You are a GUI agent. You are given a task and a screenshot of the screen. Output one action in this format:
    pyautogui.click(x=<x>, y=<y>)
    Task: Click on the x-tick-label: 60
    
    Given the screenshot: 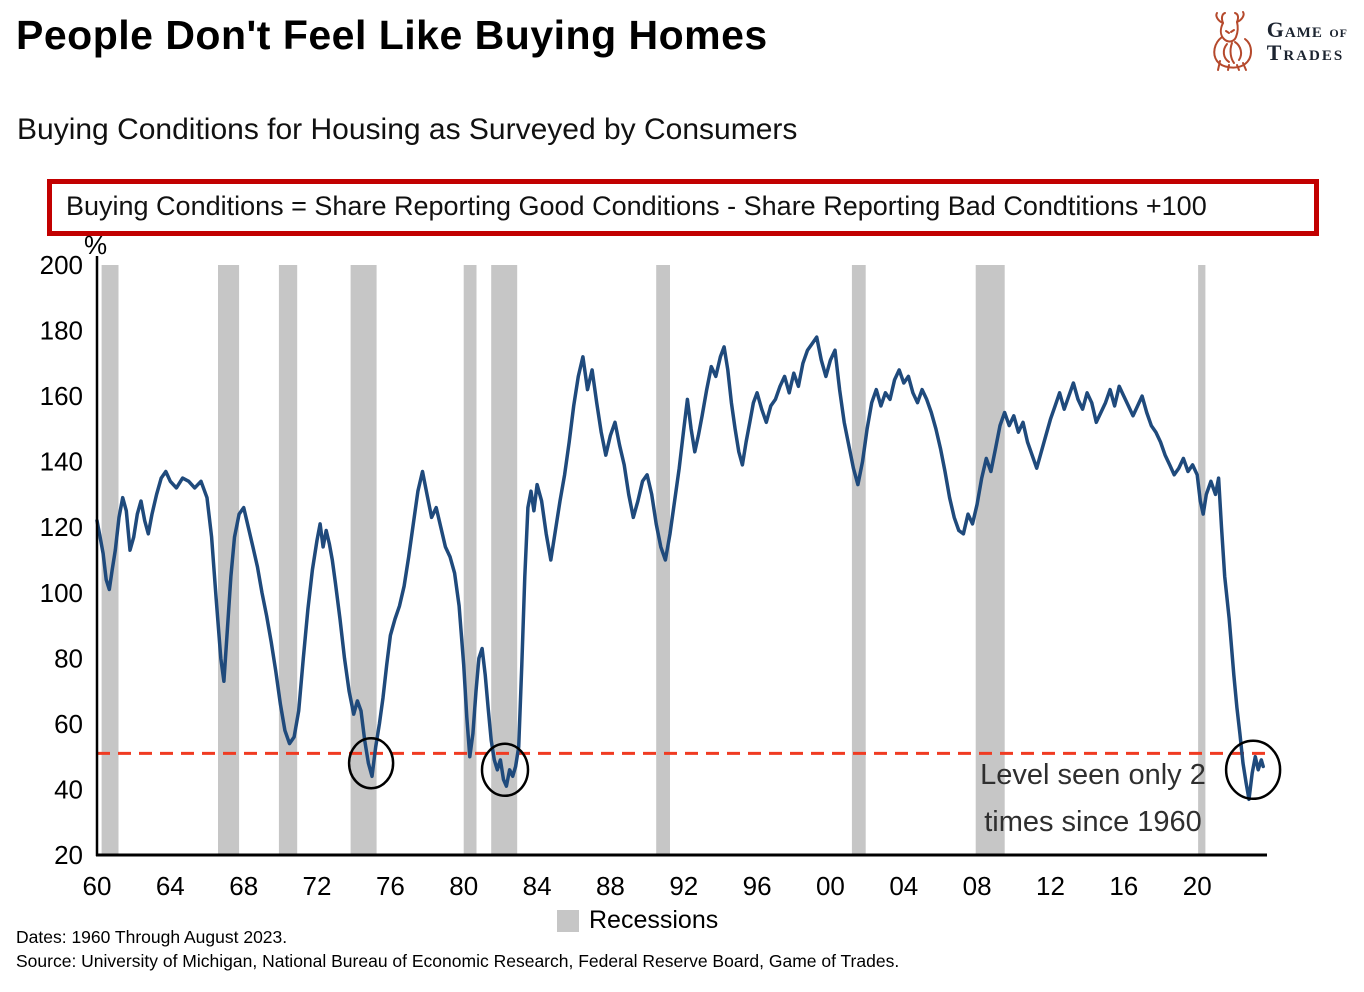 What is the action you would take?
    pyautogui.click(x=97, y=886)
    